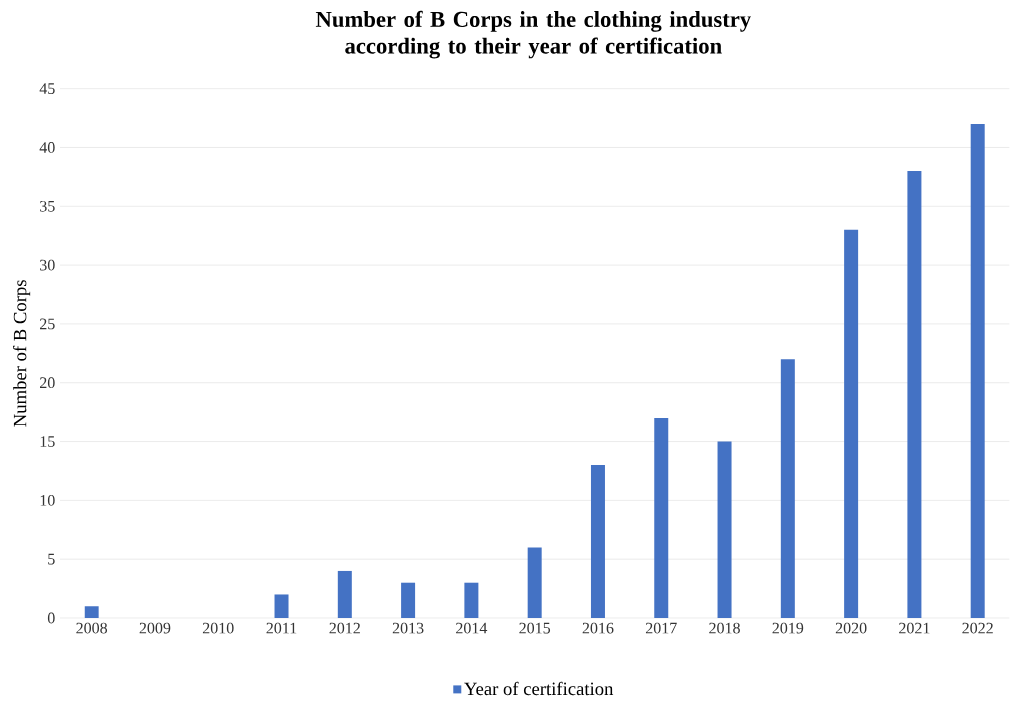 The image size is (1023, 702). What do you see at coordinates (47, 382) in the screenshot?
I see `y-tick-label: 20` at bounding box center [47, 382].